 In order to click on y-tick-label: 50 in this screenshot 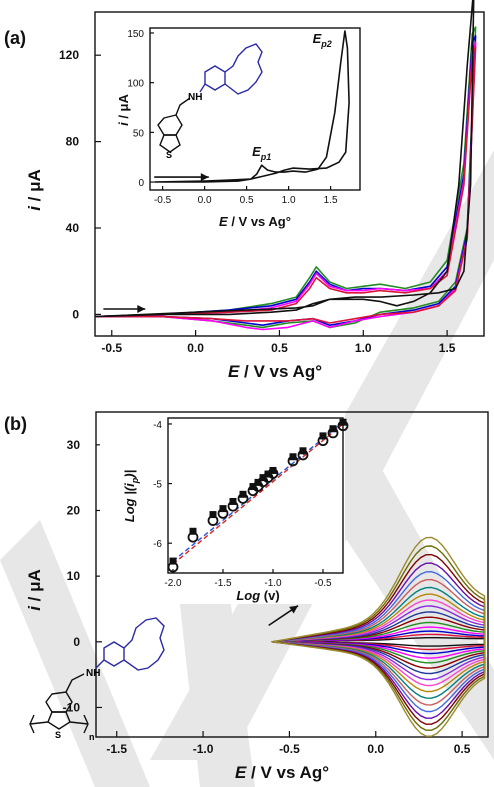, I will do `click(139, 133)`.